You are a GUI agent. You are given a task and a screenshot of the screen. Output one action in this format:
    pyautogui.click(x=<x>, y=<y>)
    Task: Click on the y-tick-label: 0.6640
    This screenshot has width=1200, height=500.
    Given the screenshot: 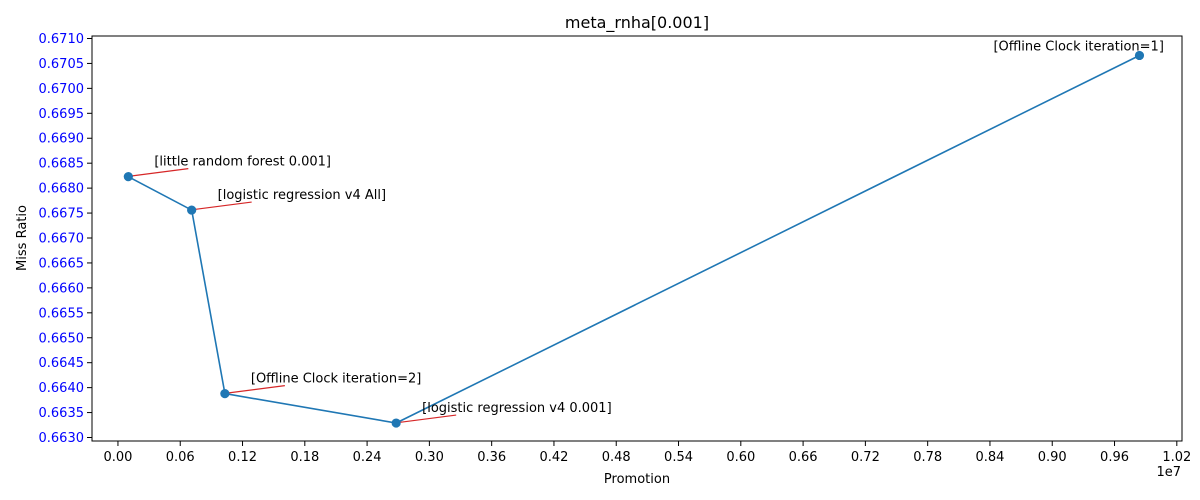 What is the action you would take?
    pyautogui.click(x=62, y=388)
    